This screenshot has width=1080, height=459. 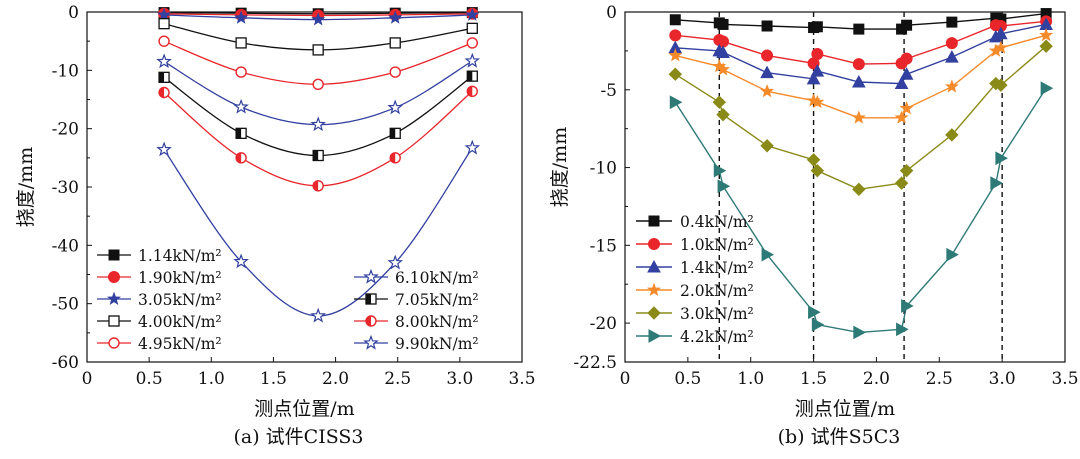 What do you see at coordinates (625, 379) in the screenshot?
I see `x-tick-label: 0` at bounding box center [625, 379].